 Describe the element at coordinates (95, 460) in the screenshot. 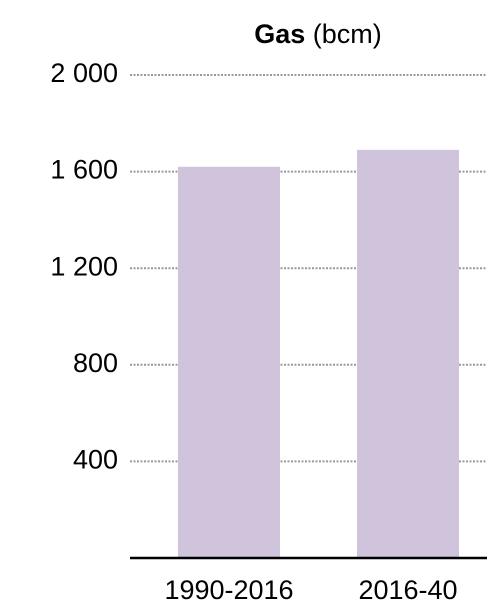

I see `y-tick-label: 400` at that location.